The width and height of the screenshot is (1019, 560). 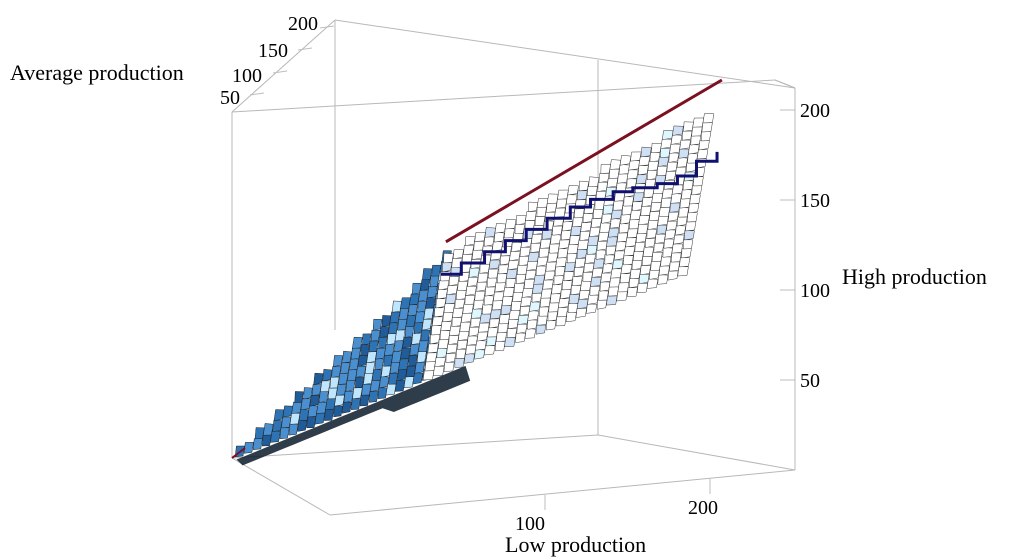 I want to click on high-tick-150: 150, so click(x=815, y=201).